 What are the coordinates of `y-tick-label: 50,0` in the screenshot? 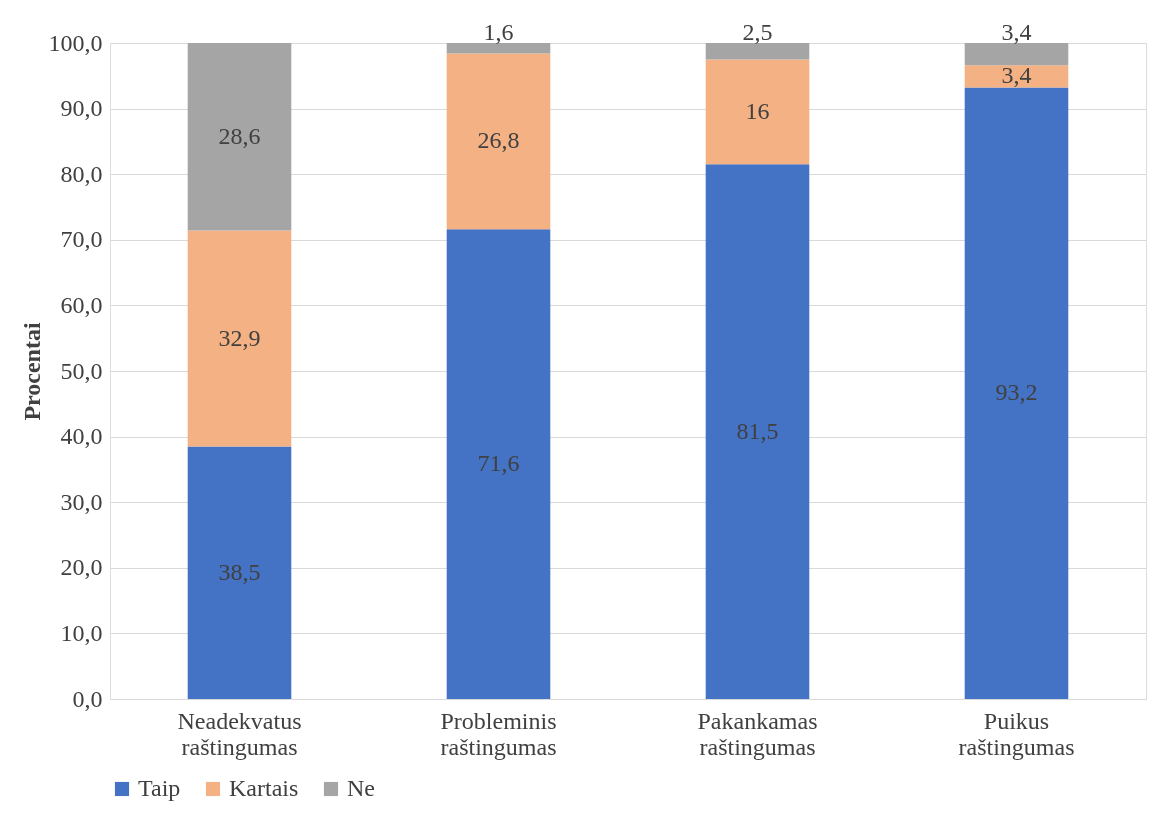 It's located at (81, 370).